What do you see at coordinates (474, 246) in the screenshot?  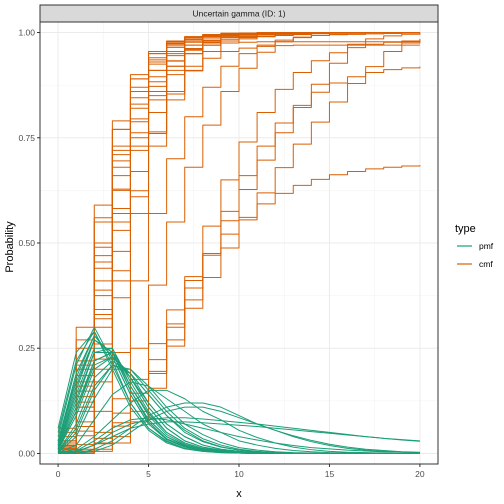 I see `legend: type pmf cmf` at bounding box center [474, 246].